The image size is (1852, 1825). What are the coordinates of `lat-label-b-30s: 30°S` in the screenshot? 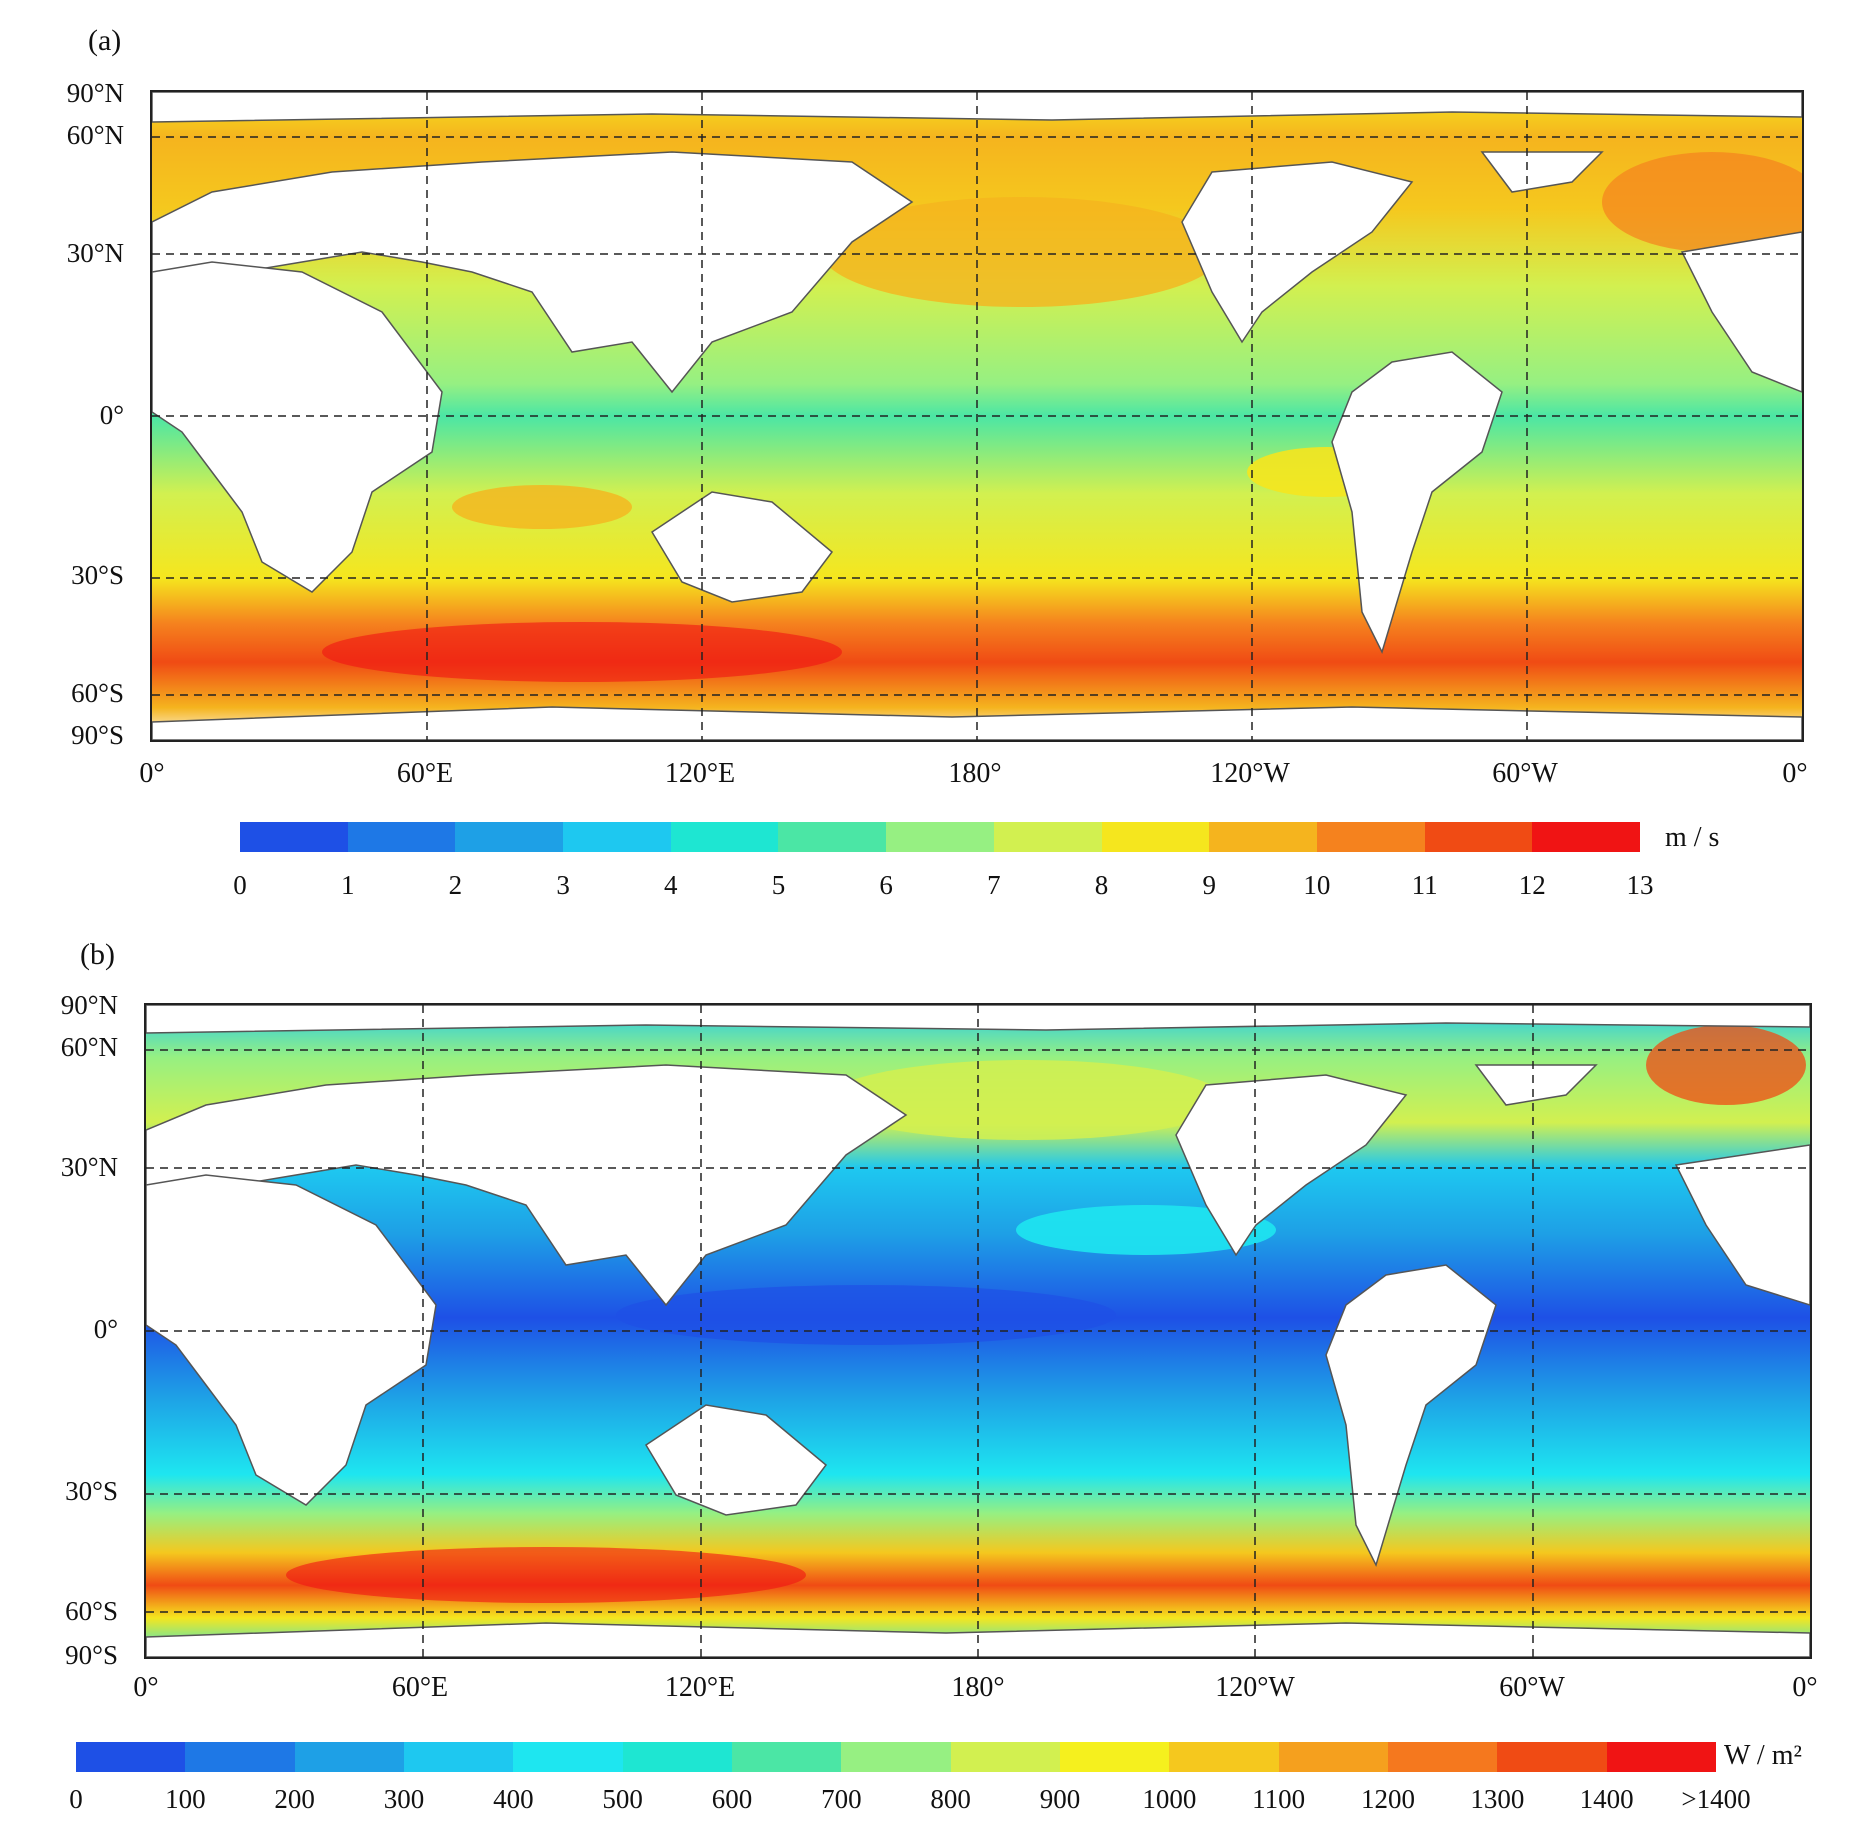 It's located at (91, 1491).